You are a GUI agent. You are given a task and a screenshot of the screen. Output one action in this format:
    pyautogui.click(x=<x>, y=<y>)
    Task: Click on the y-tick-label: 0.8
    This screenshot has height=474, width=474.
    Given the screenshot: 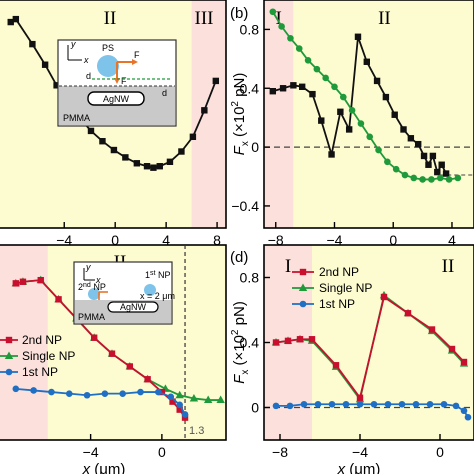 What is the action you would take?
    pyautogui.click(x=250, y=29)
    